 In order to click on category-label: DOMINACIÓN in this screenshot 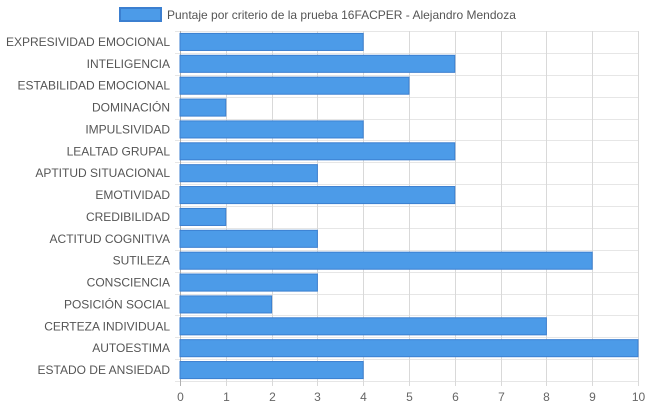, I will do `click(131, 107)`.